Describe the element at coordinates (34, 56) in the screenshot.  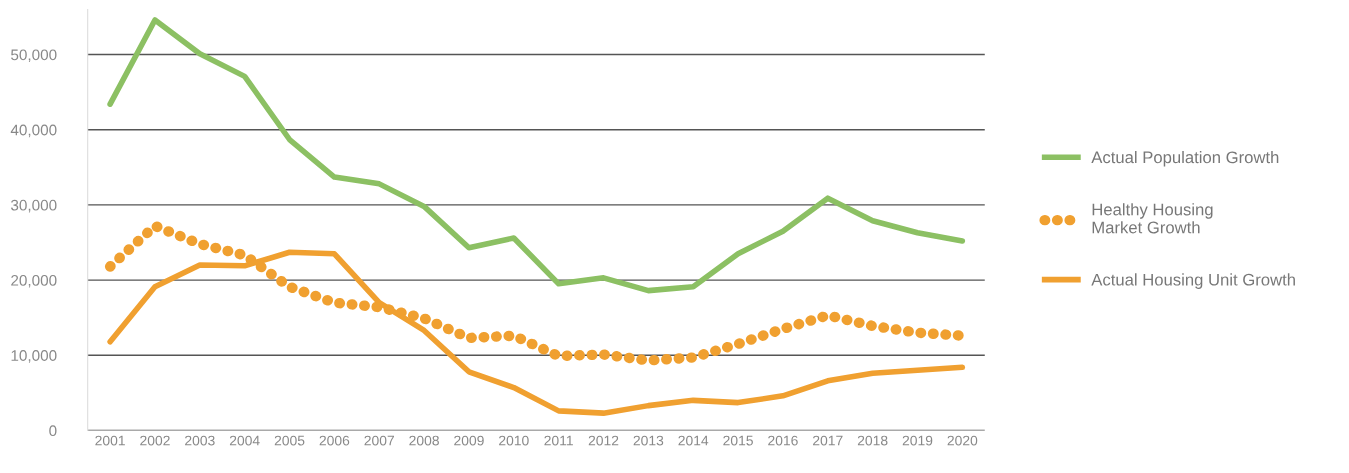
I see `y-tick-label: 50,000` at that location.